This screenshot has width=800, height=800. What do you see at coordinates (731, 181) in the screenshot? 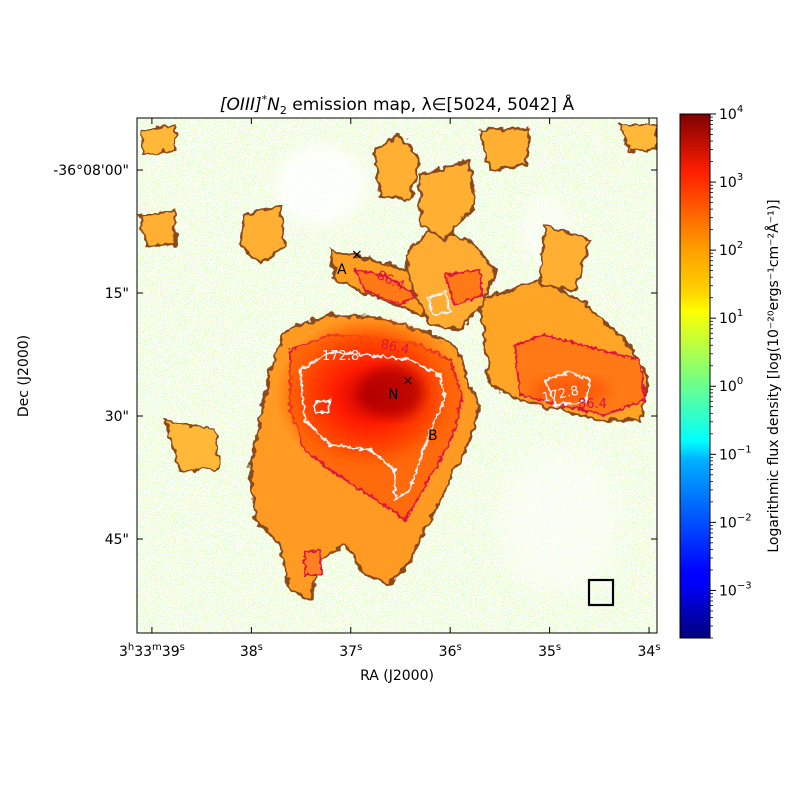
I see `colorbar-tick-label: 10³` at bounding box center [731, 181].